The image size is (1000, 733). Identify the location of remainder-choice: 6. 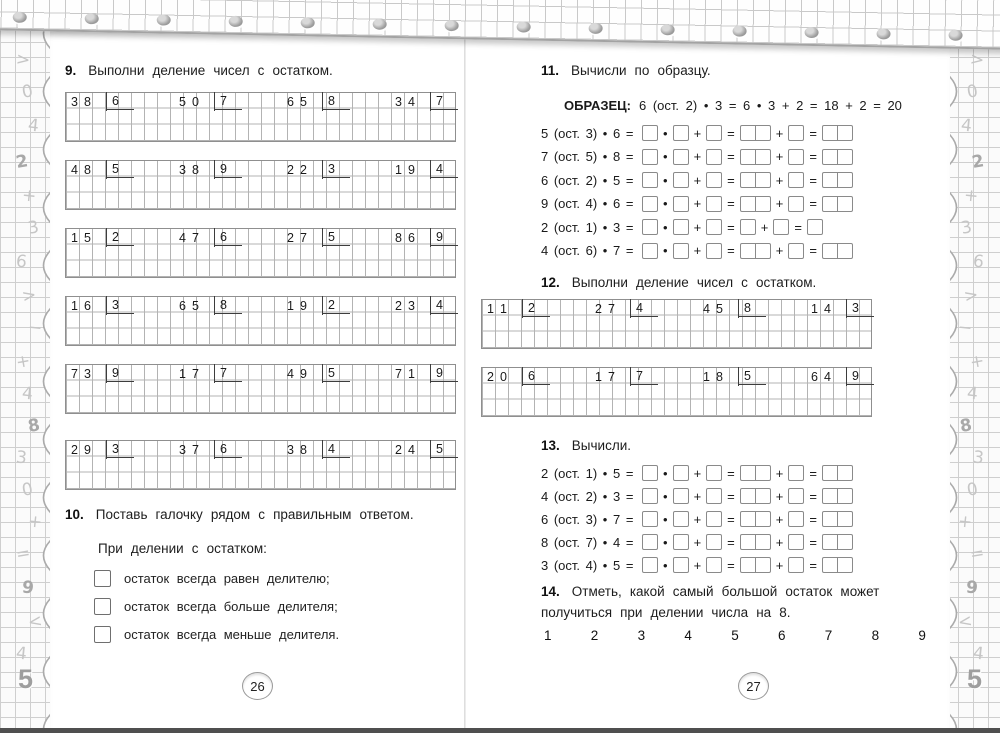
(781, 635).